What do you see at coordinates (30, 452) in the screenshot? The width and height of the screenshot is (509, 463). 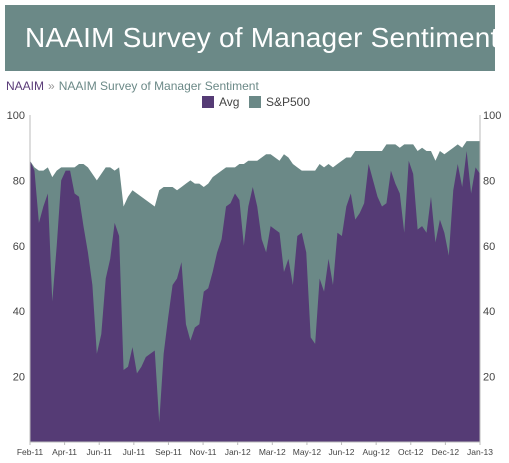 I see `x-tick-label: Feb-11` at bounding box center [30, 452].